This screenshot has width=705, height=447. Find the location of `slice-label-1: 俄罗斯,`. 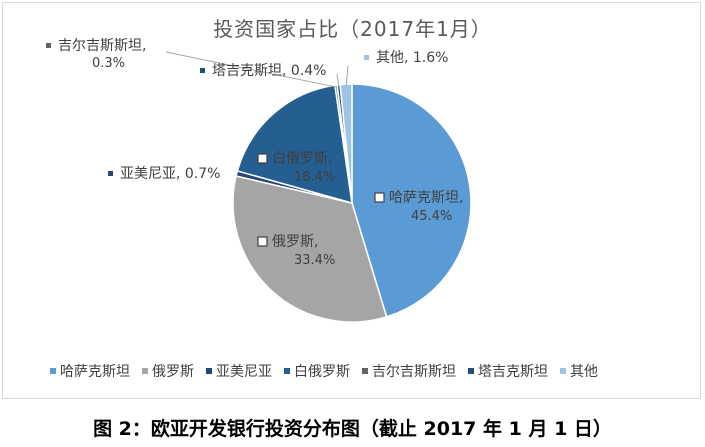

slice-label-1: 俄罗斯, is located at coordinates (295, 242).